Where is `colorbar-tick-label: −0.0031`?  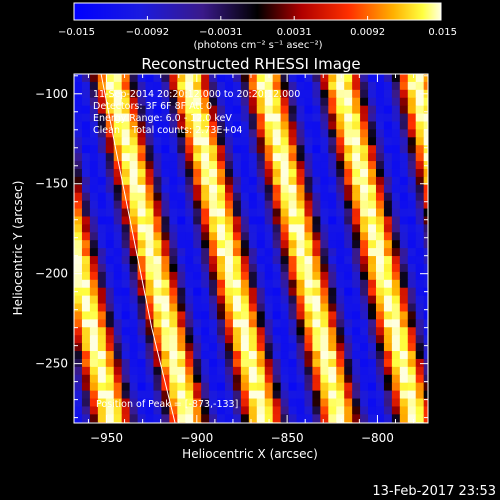 colorbar-tick-label: −0.0031 is located at coordinates (220, 32).